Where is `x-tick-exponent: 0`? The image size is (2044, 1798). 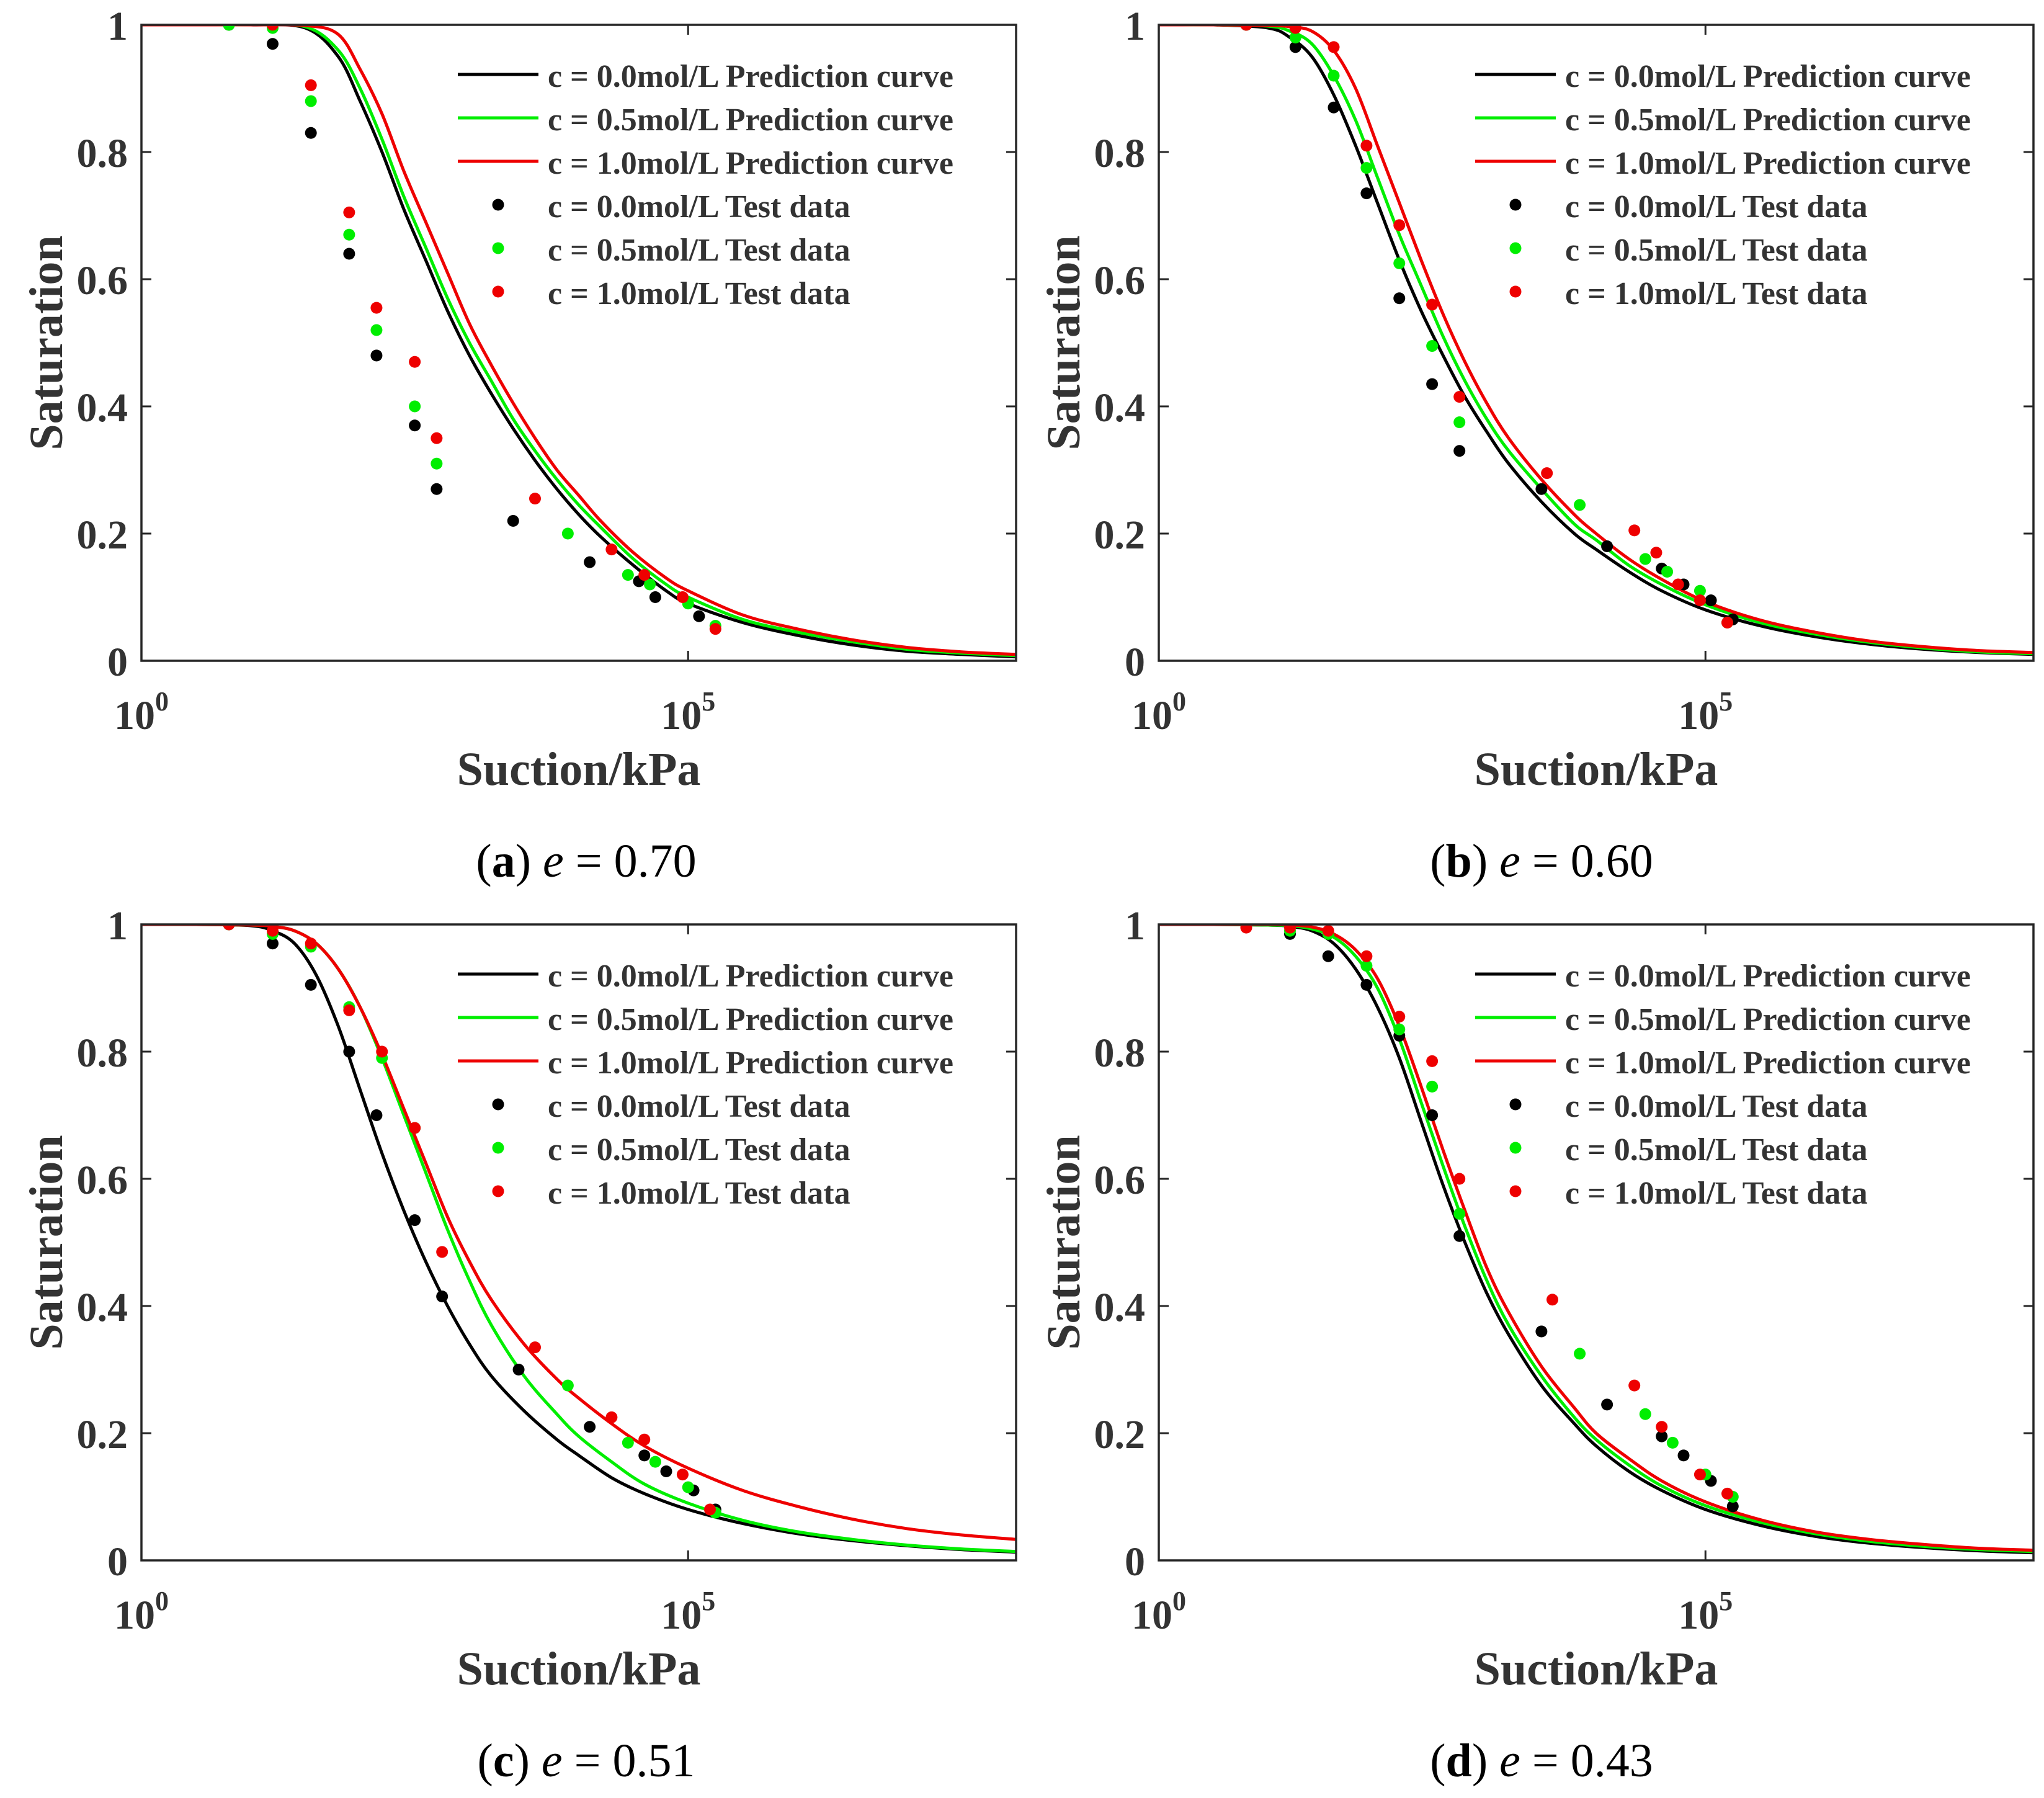 x-tick-exponent: 0 is located at coordinates (1179, 701).